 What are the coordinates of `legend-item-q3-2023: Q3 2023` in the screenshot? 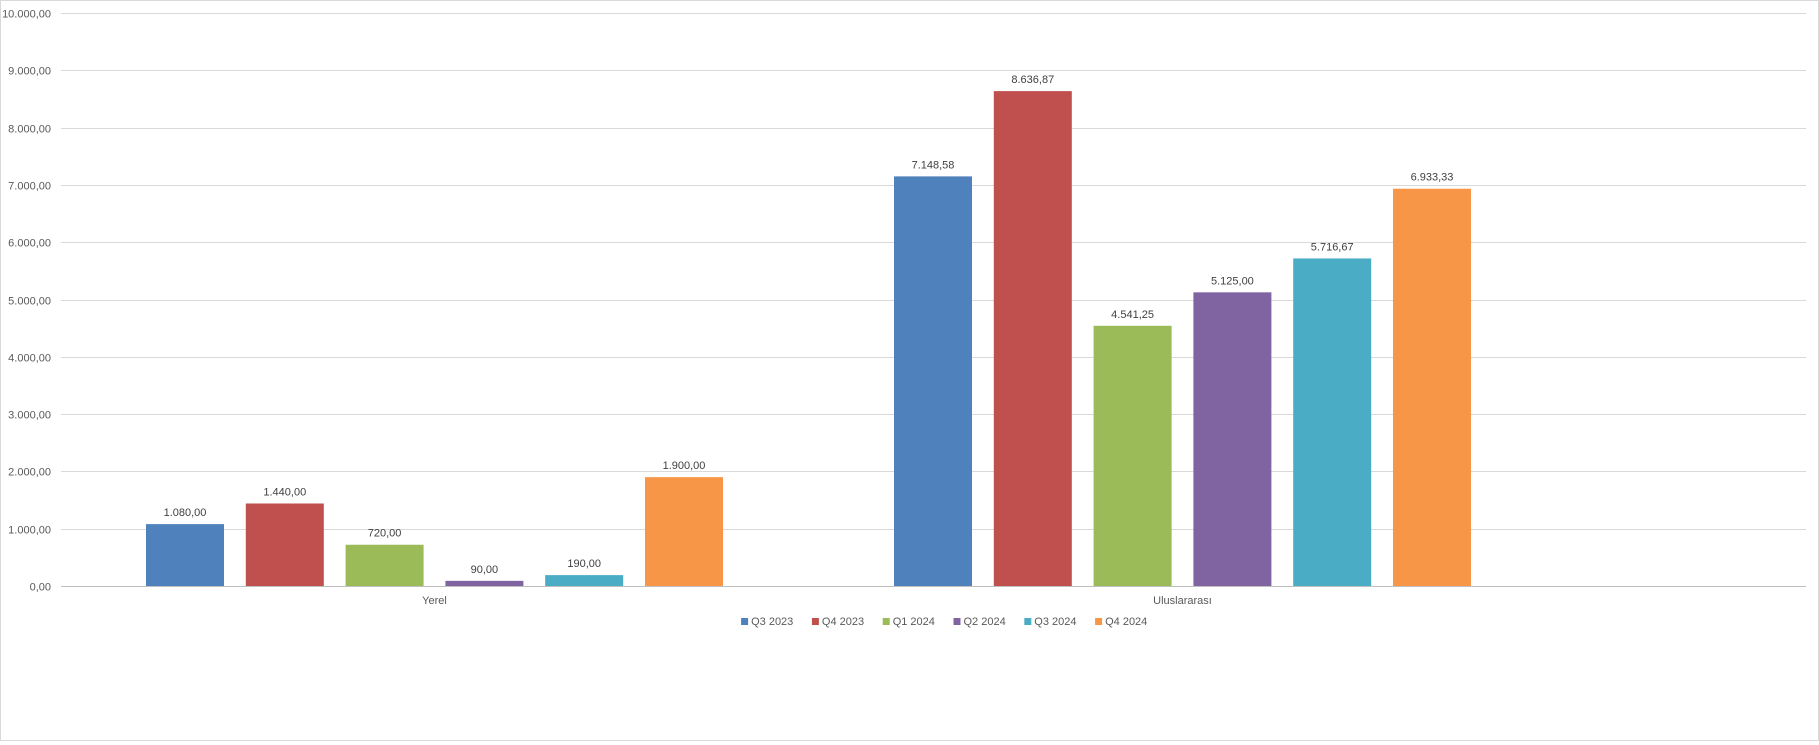 It's located at (767, 622).